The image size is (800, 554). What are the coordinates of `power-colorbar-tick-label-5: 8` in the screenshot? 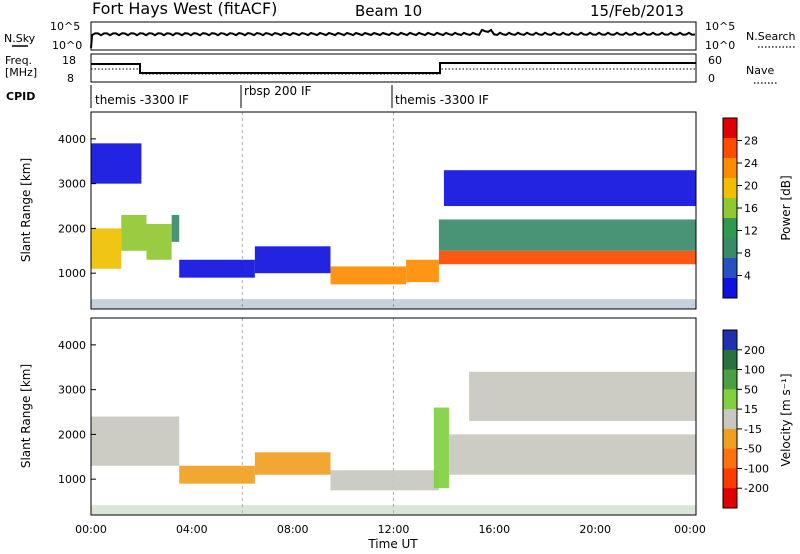 It's located at (747, 253).